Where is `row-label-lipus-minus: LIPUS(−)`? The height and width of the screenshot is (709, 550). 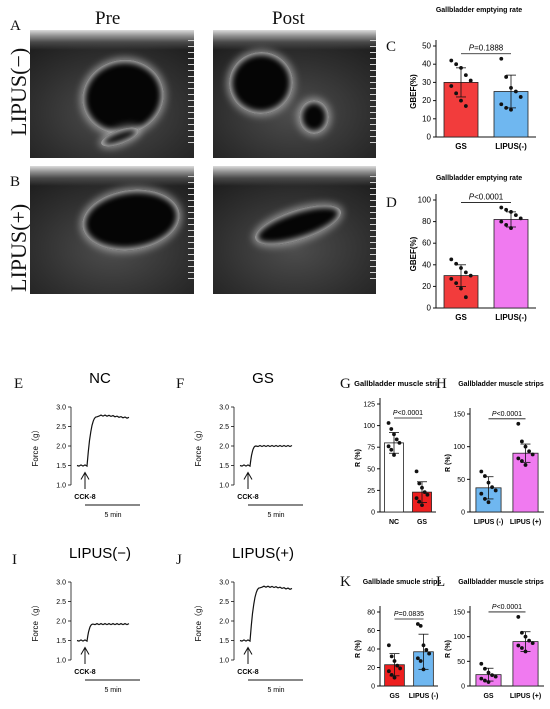 row-label-lipus-minus: LIPUS(−) is located at coordinates (18, 91).